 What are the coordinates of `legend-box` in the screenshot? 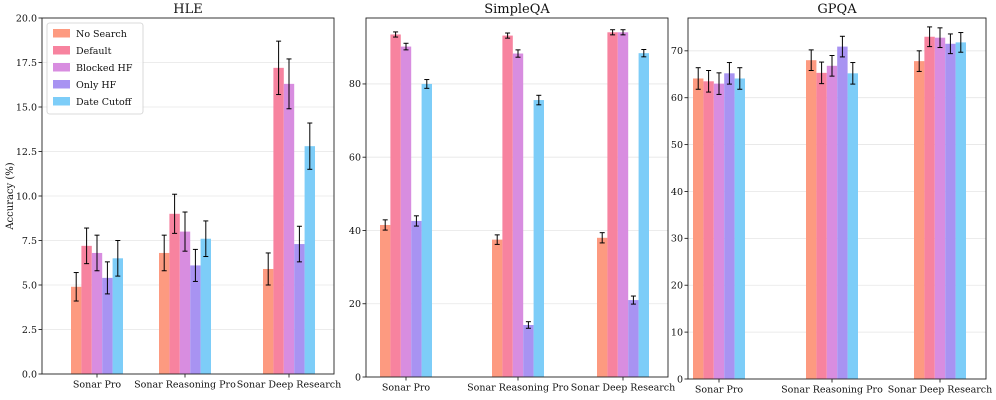 It's located at (95, 68).